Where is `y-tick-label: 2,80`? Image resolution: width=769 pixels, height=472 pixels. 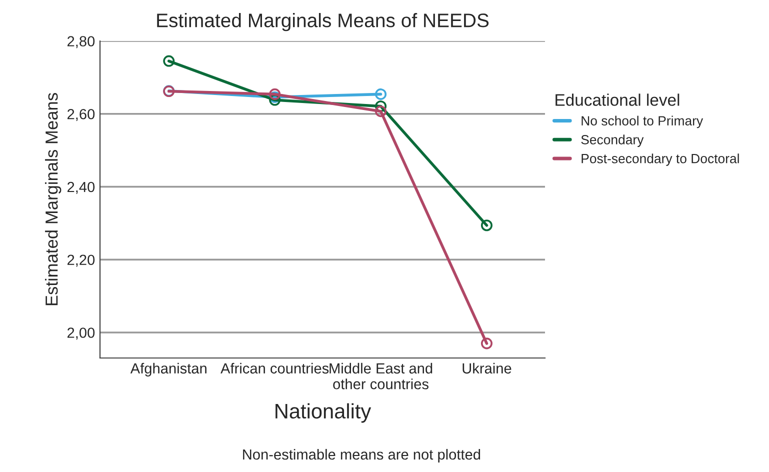
y-tick-label: 2,80 is located at coordinates (81, 42).